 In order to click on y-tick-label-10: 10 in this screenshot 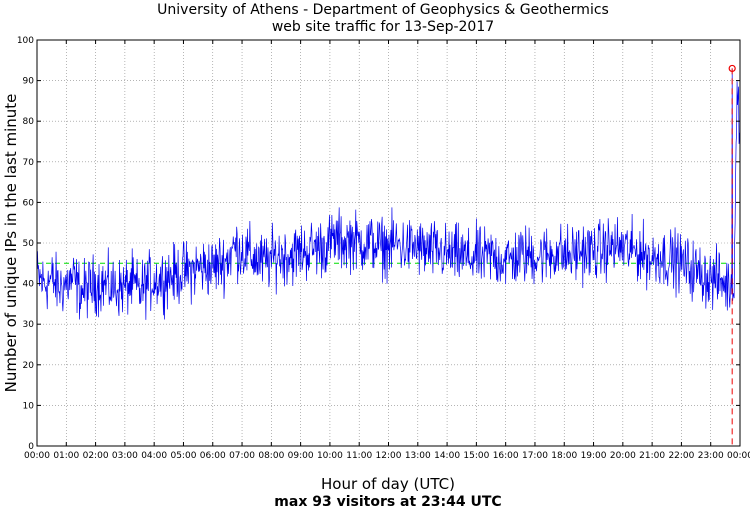, I will do `click(29, 406)`.